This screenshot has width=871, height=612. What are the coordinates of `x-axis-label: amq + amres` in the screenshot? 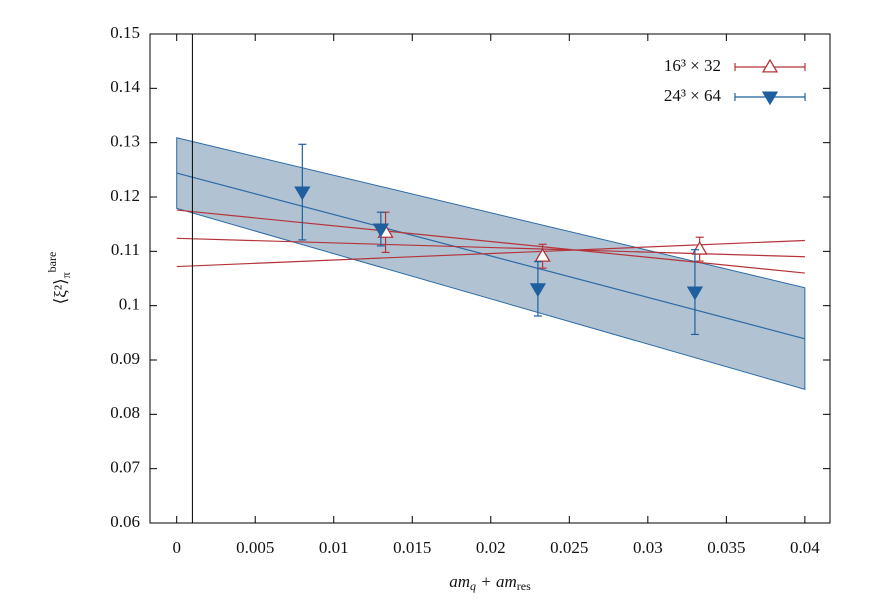 It's located at (490, 582).